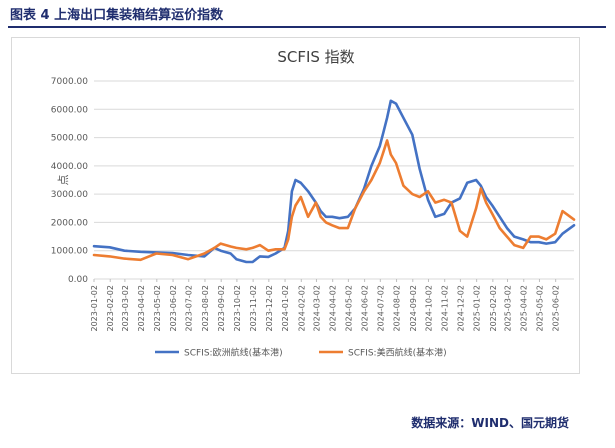 Image resolution: width=615 pixels, height=448 pixels. I want to click on x-tick-label: 2025-04-02, so click(524, 308).